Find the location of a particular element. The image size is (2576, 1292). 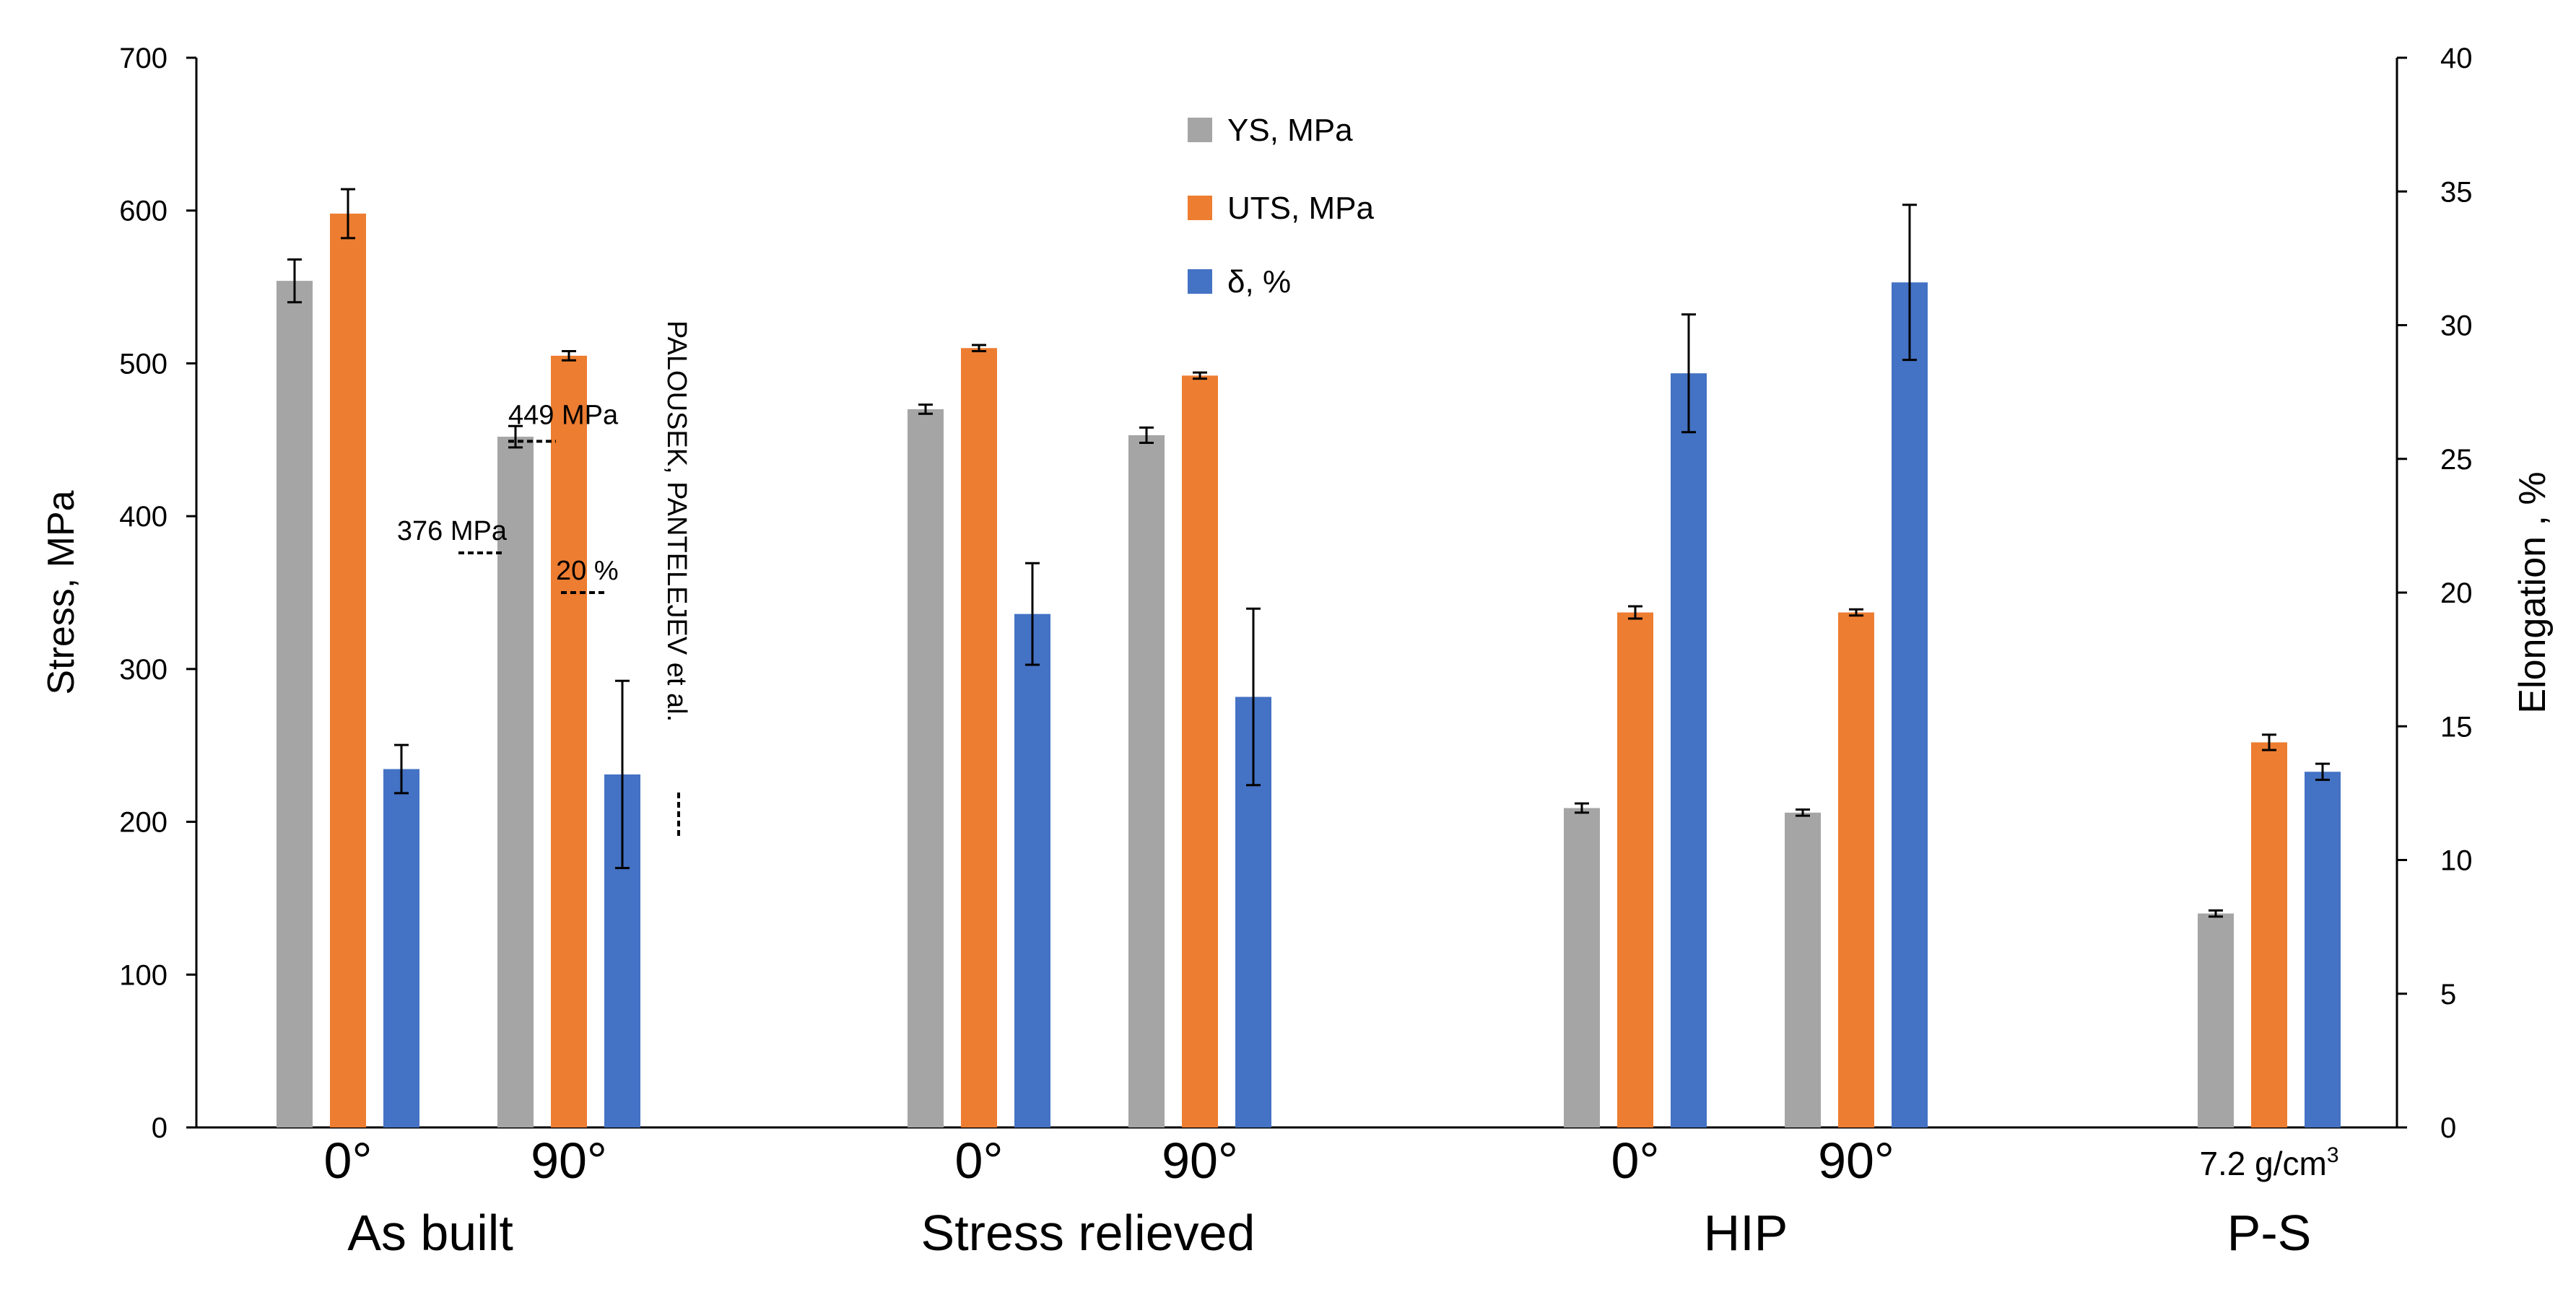

legend-swatch-elong is located at coordinates (1200, 281).